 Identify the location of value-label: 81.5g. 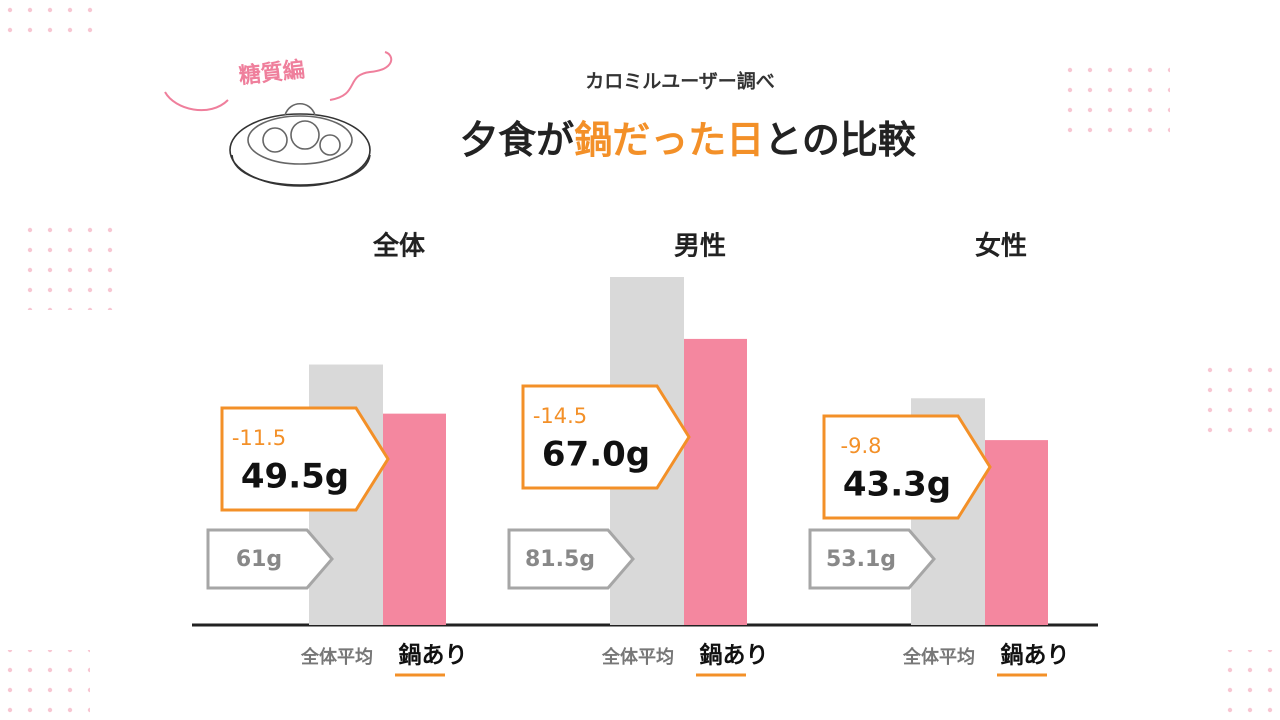
(560, 559).